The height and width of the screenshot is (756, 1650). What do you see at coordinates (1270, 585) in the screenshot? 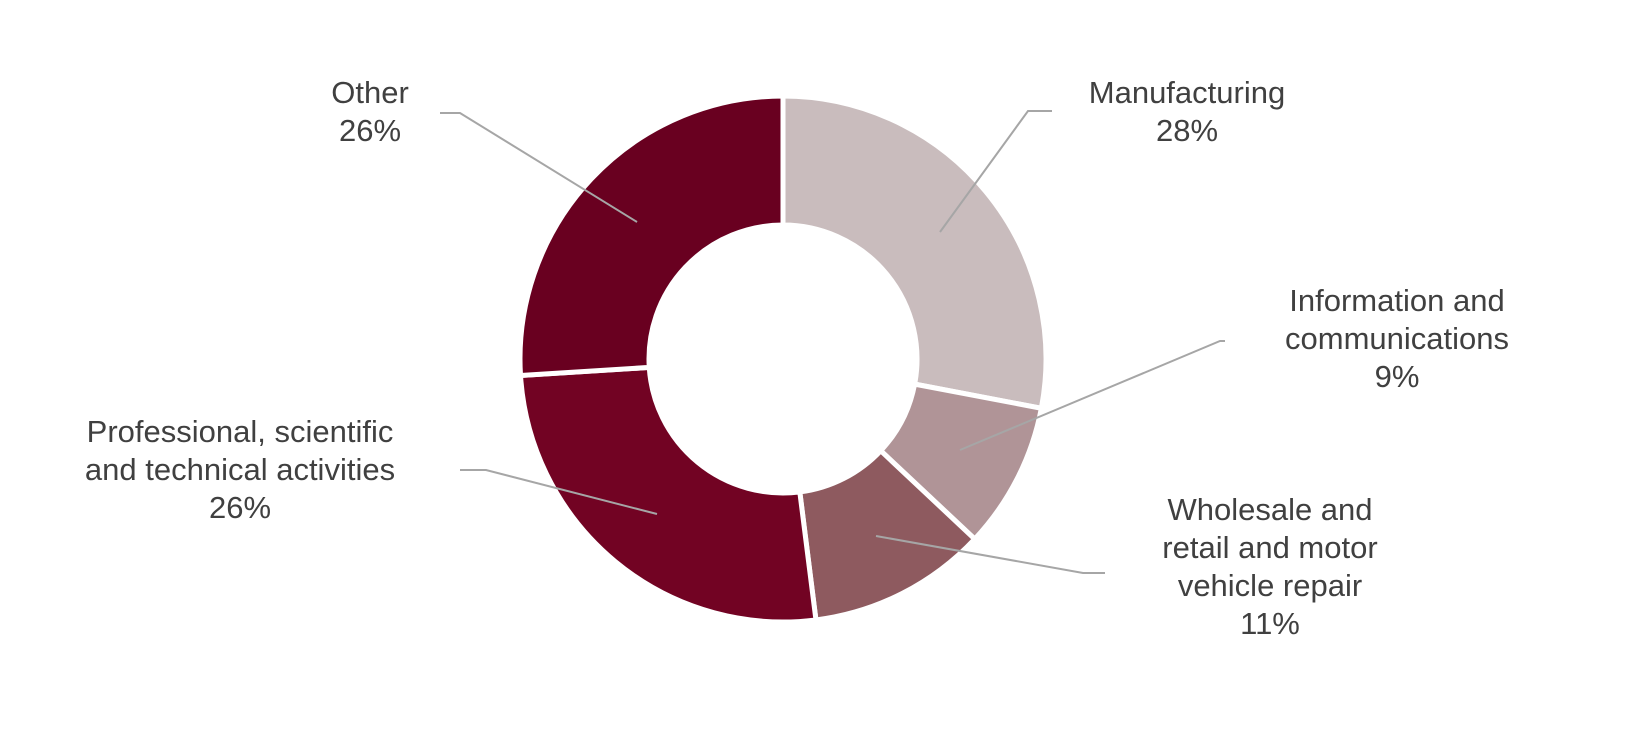
I see `data-label-text: vehicle repair` at bounding box center [1270, 585].